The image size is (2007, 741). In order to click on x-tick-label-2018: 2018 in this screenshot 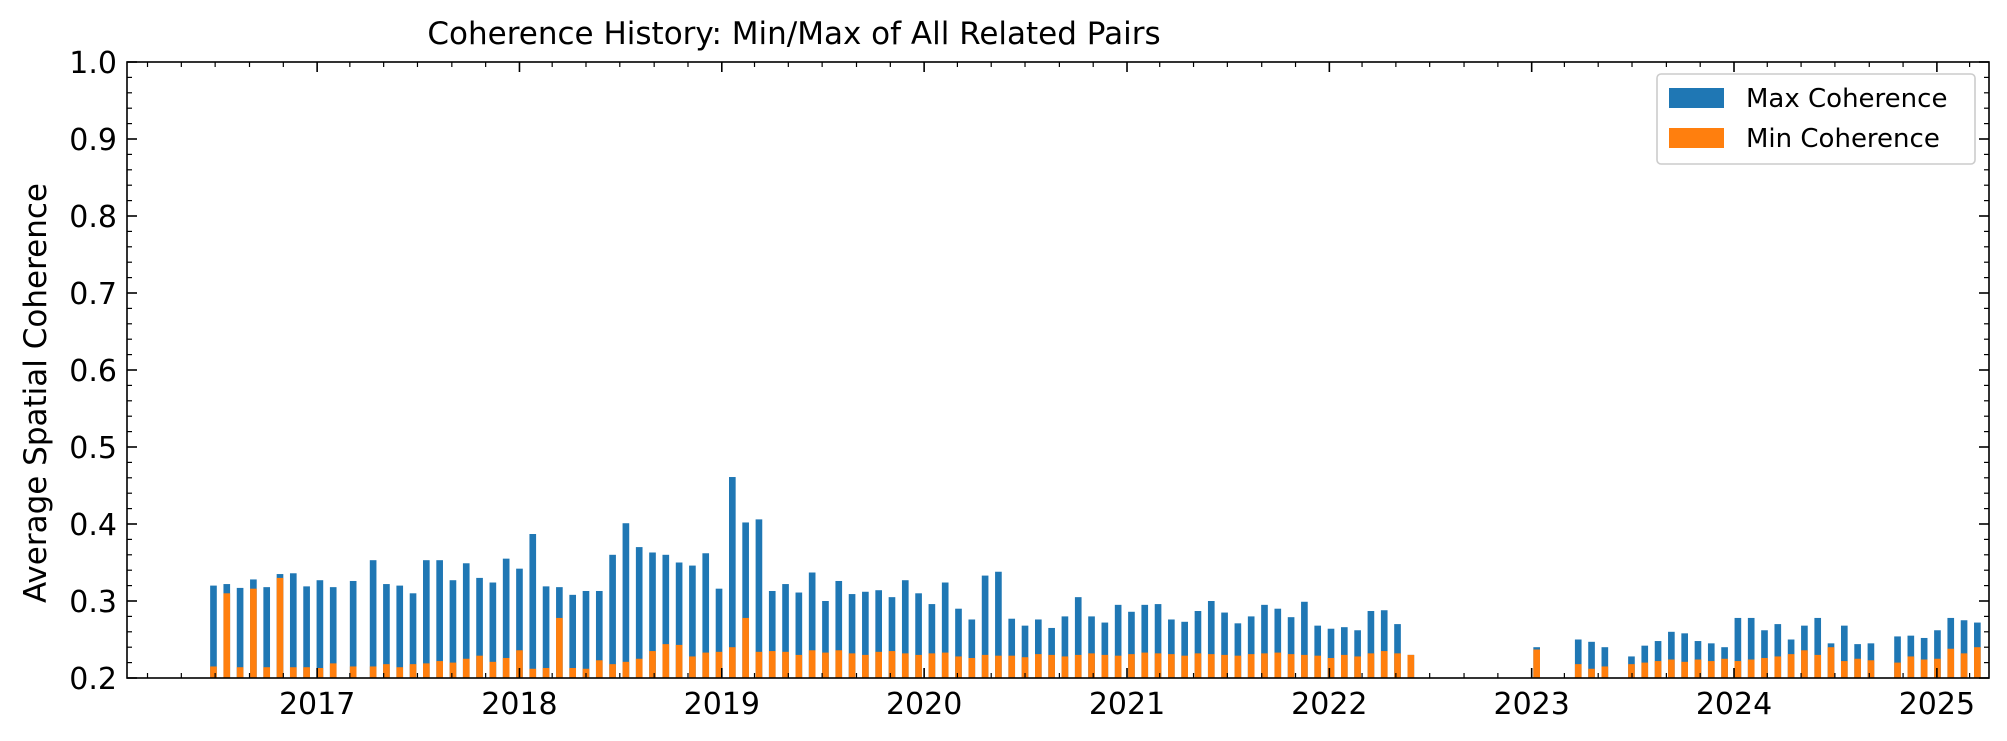, I will do `click(519, 704)`.